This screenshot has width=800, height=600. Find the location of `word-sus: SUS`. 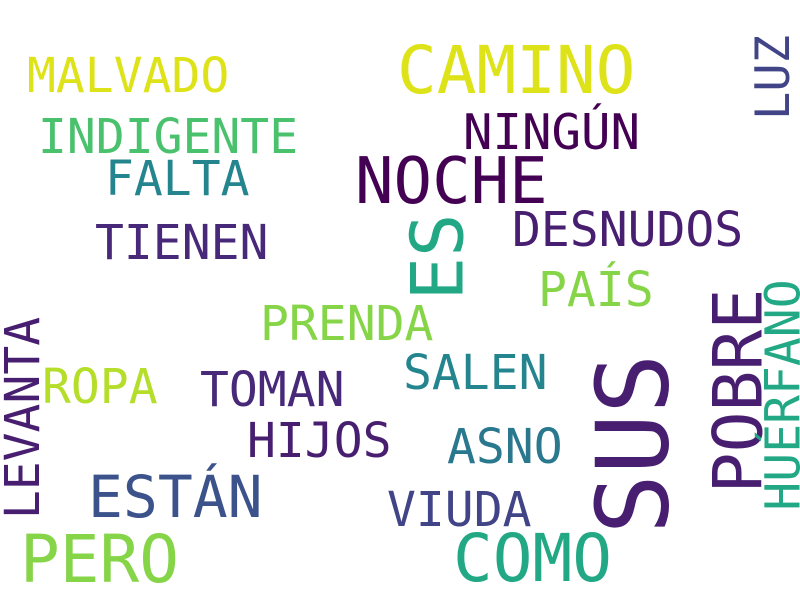

word-sus: SUS is located at coordinates (633, 444).